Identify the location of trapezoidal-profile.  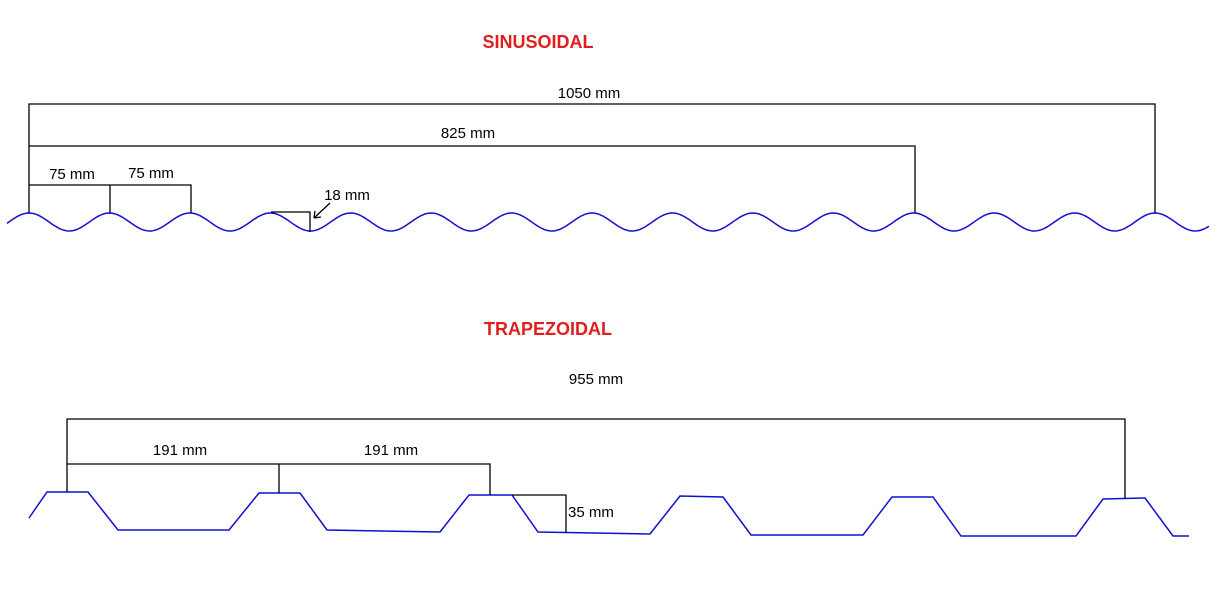
(608, 514).